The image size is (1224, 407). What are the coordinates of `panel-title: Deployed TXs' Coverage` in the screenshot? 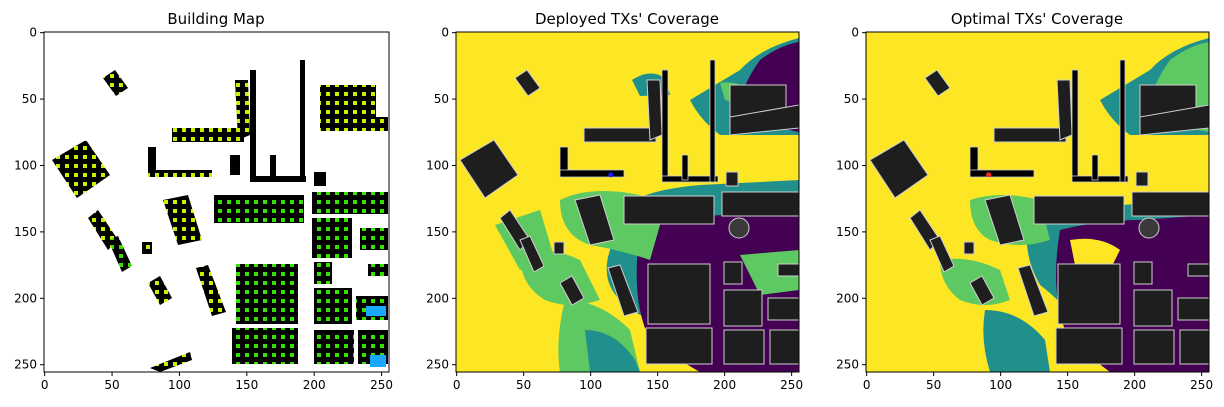 It's located at (627, 19).